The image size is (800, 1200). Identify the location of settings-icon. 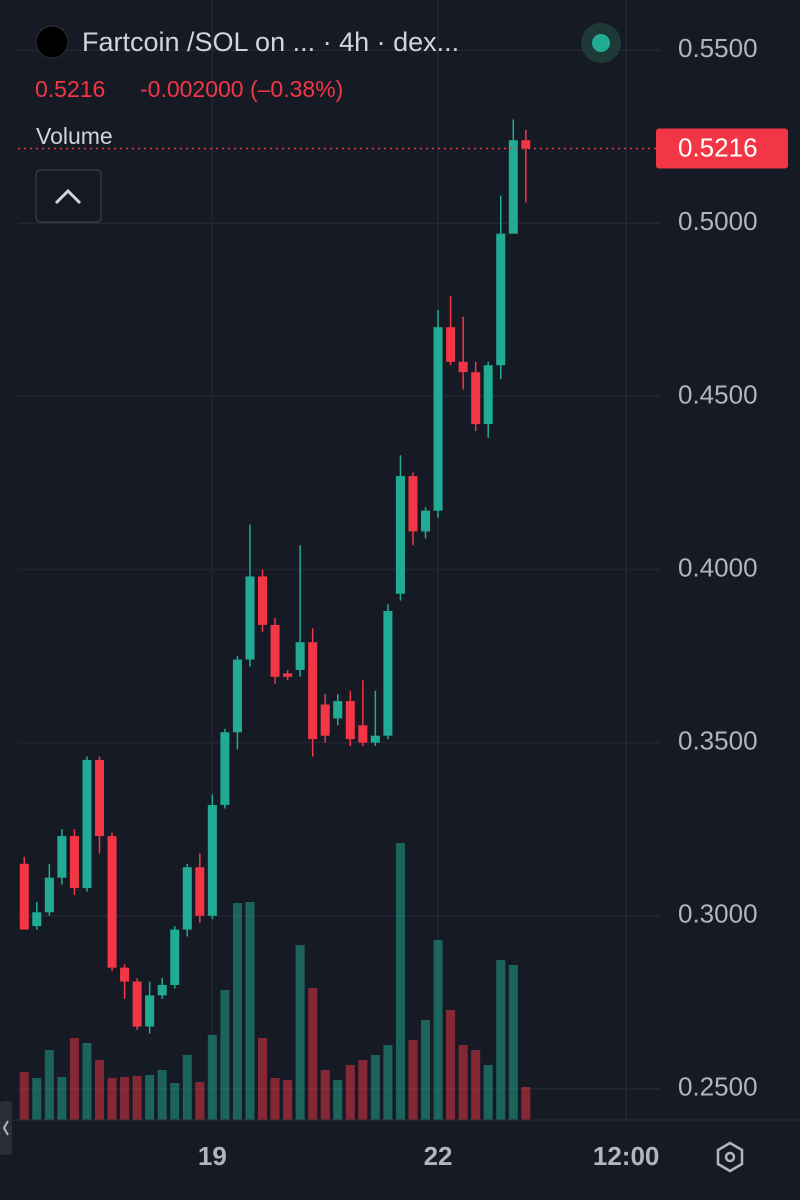
(730, 1157).